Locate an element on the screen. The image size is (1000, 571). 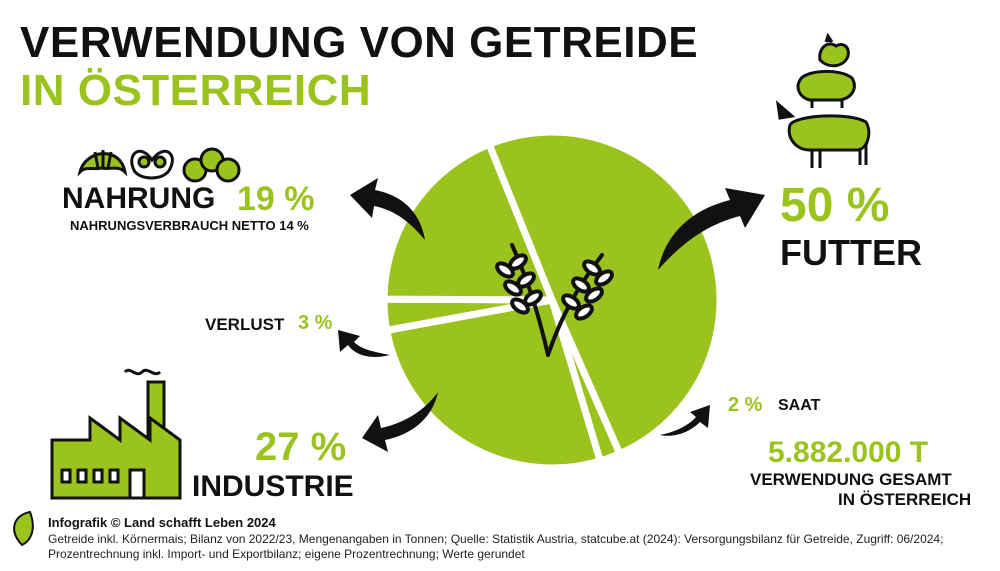
chicken-icon is located at coordinates (834, 50).